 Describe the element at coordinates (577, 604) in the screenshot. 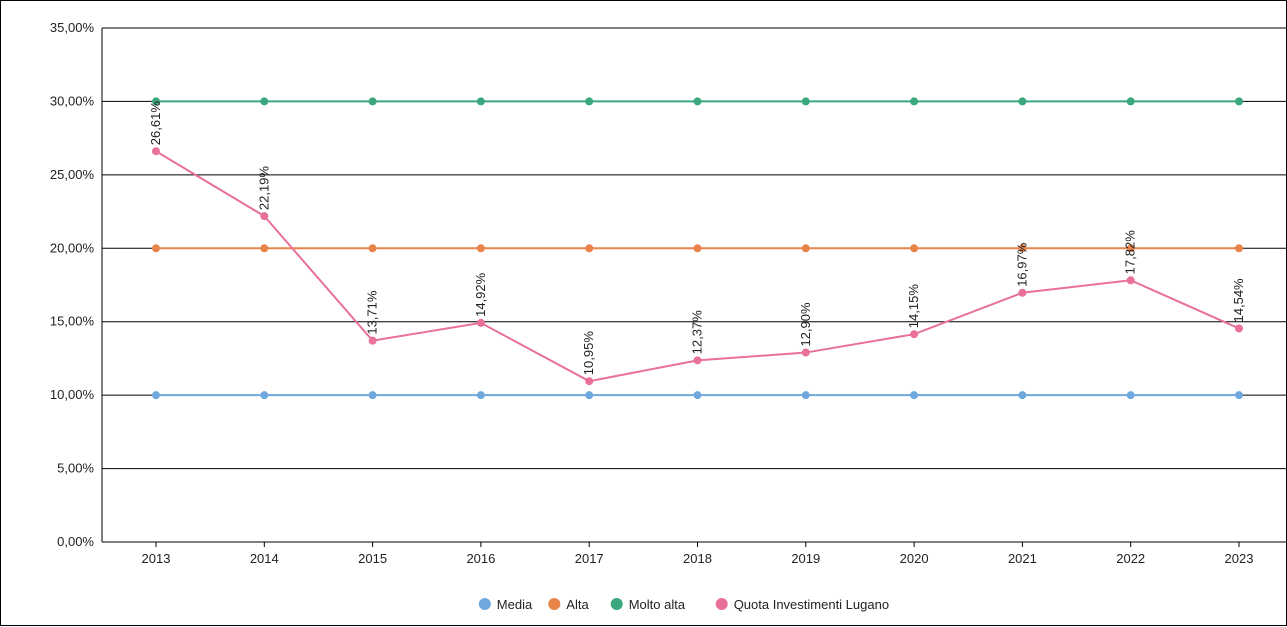

I see `legend-label-alta: Alta` at that location.